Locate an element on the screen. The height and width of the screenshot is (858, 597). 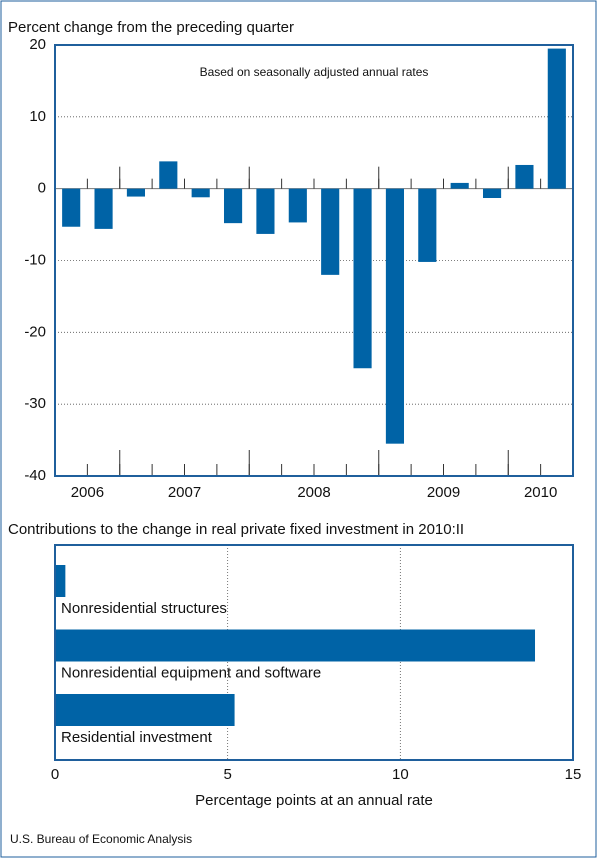
y-tick-label: 0 is located at coordinates (42, 188).